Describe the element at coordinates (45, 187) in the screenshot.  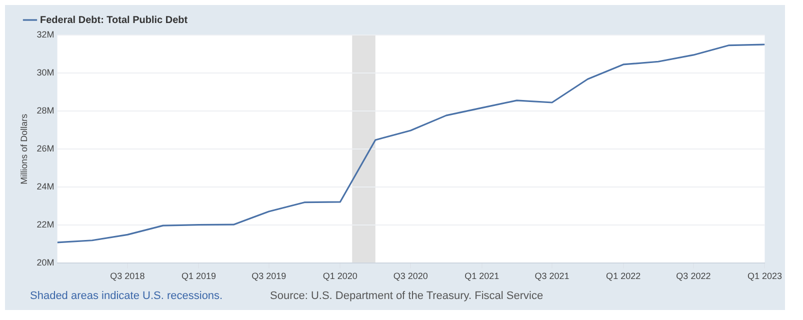
I see `y-tick-label: 24M` at that location.